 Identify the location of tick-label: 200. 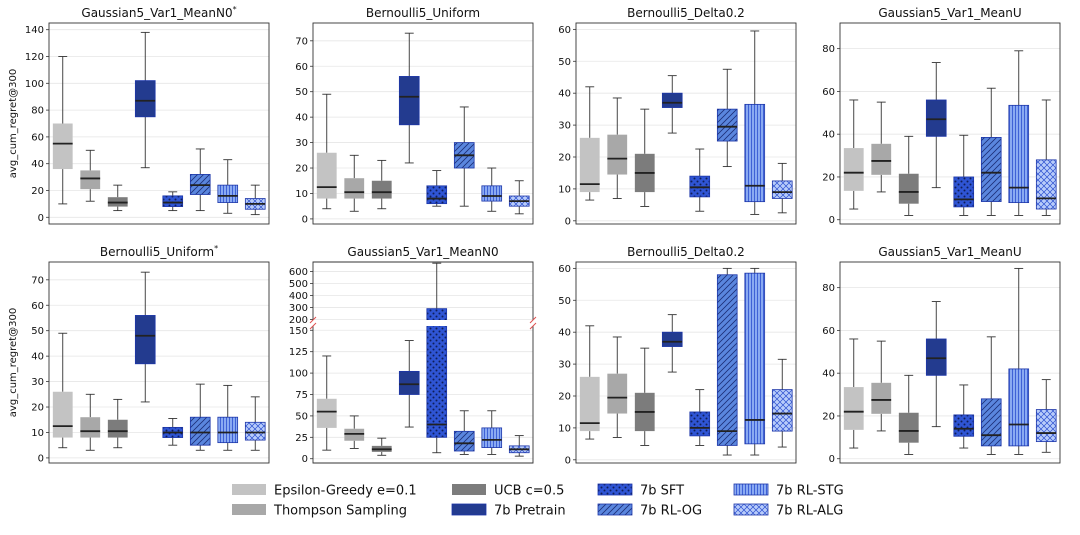
(298, 320).